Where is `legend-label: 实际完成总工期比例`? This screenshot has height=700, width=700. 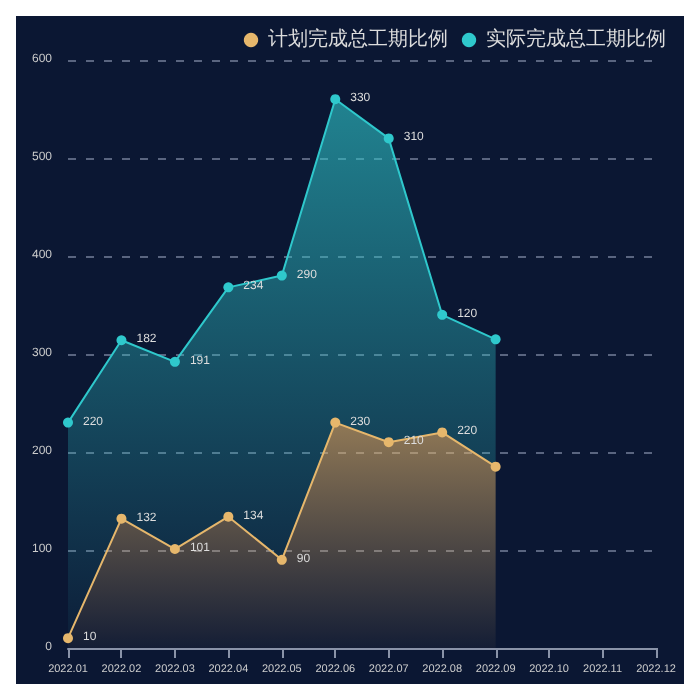
legend-label: 实际完成总工期比例 is located at coordinates (576, 39).